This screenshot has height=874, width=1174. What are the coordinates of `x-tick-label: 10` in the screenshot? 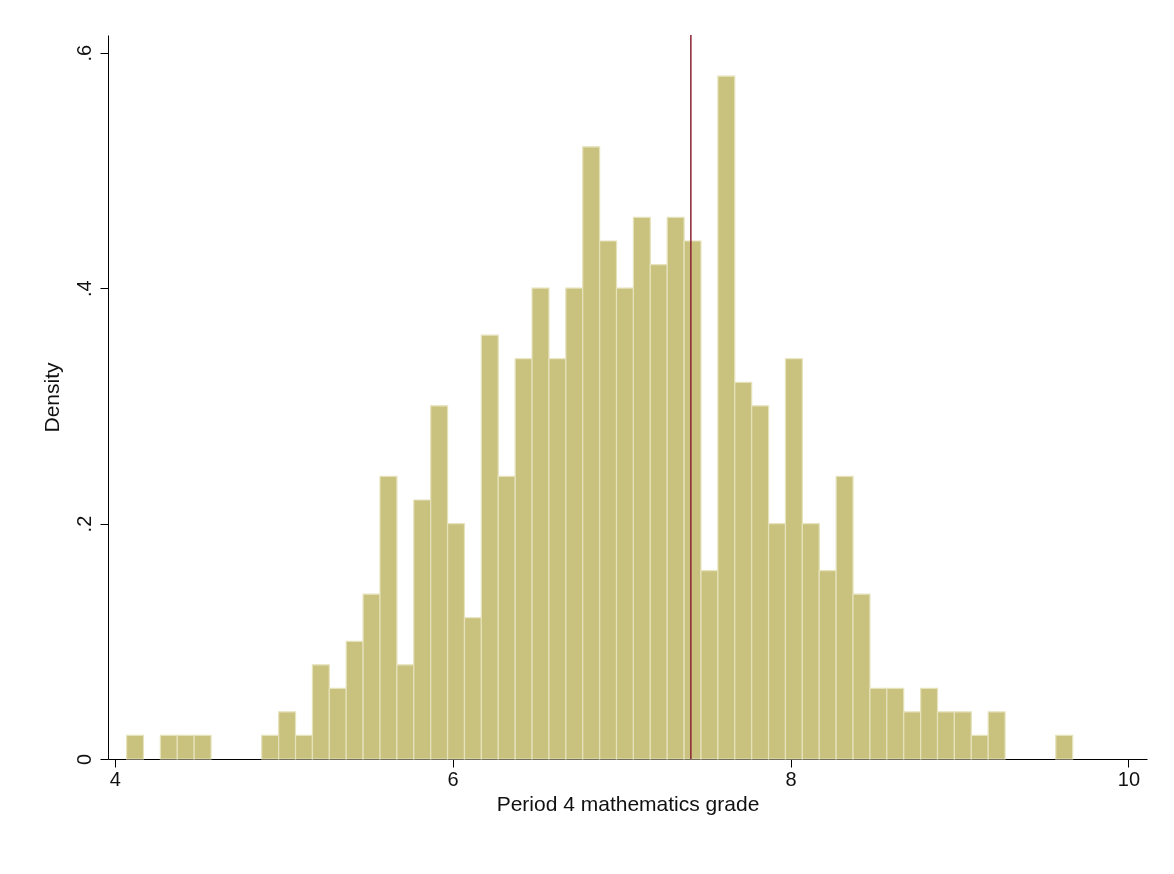 It's located at (1129, 778).